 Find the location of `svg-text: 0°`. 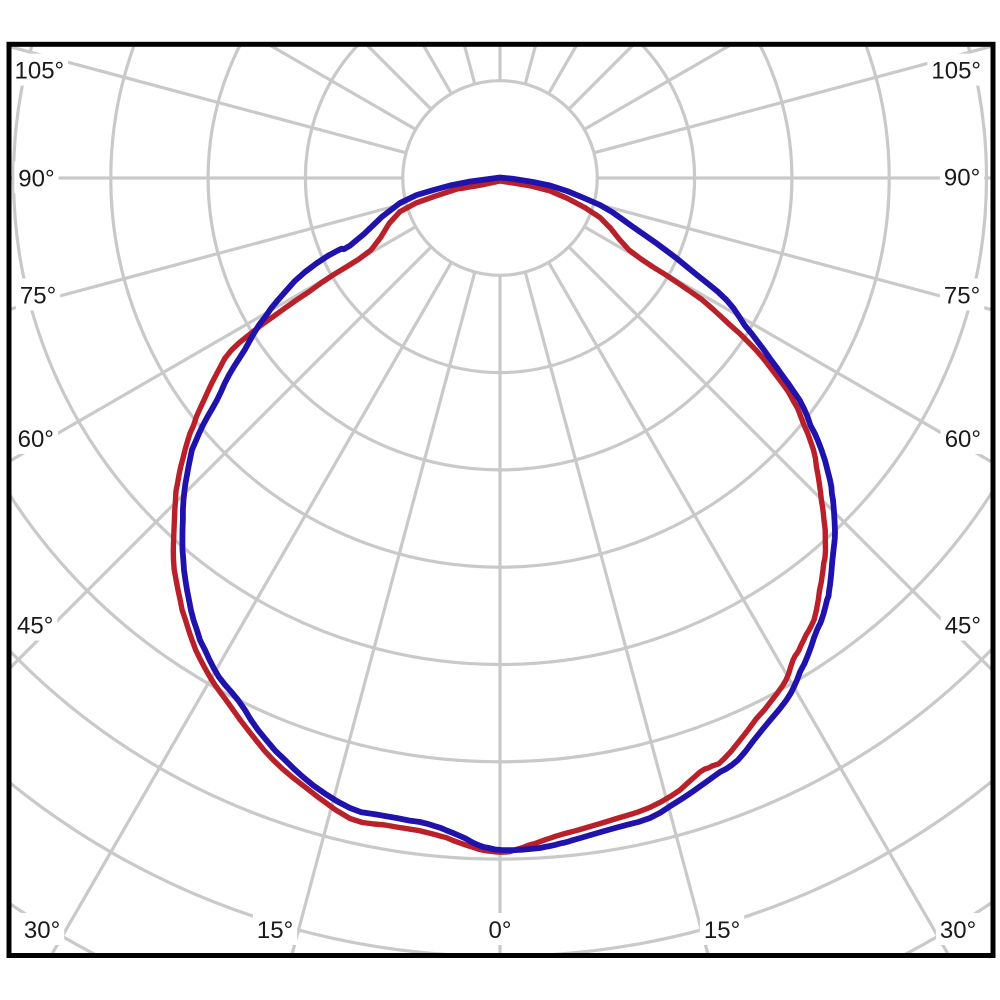

svg-text: 0° is located at coordinates (500, 930).